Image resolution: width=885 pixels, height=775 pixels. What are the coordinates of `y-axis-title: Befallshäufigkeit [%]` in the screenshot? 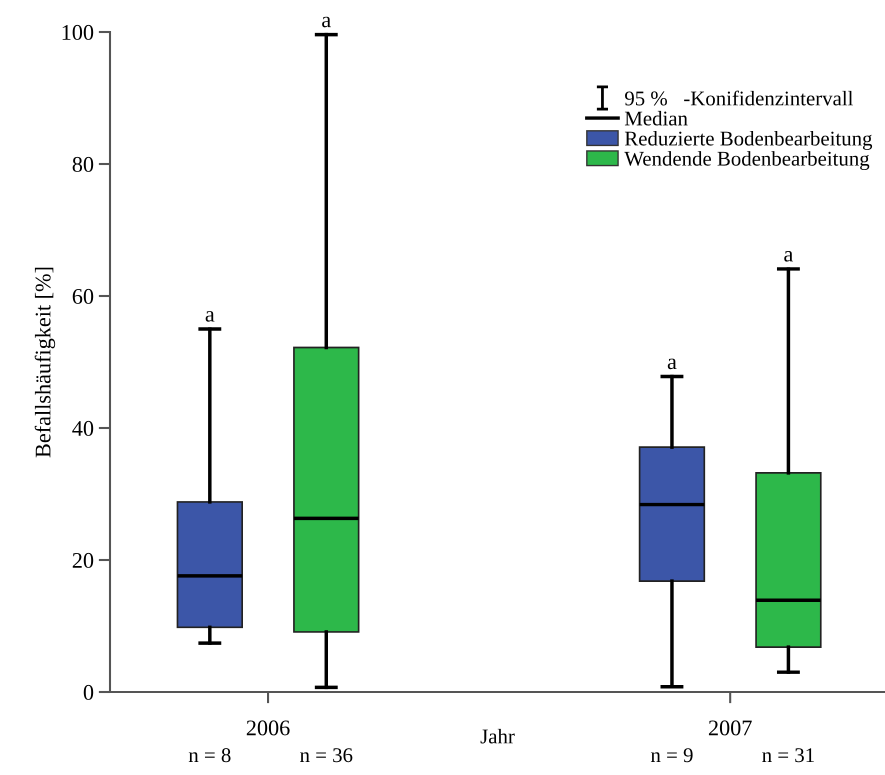 It's located at (45, 363).